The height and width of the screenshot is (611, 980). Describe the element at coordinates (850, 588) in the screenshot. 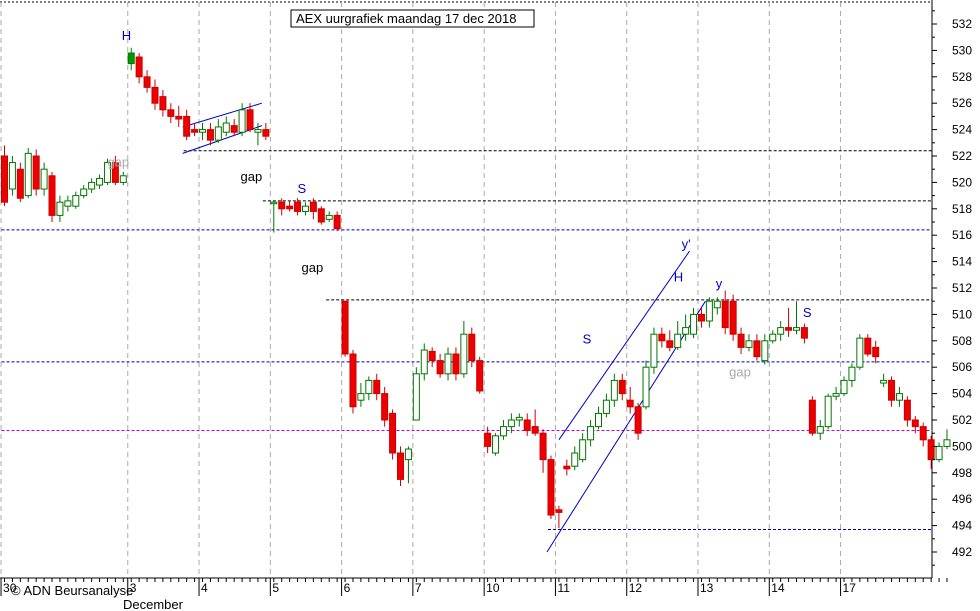

I see `x-tick-label: 17` at that location.